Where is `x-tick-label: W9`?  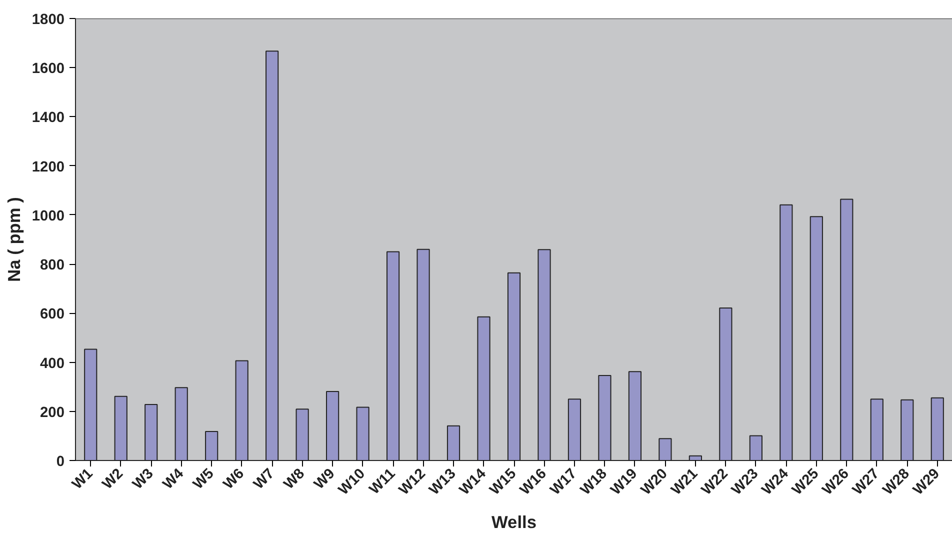 x-tick-label: W9 is located at coordinates (324, 479).